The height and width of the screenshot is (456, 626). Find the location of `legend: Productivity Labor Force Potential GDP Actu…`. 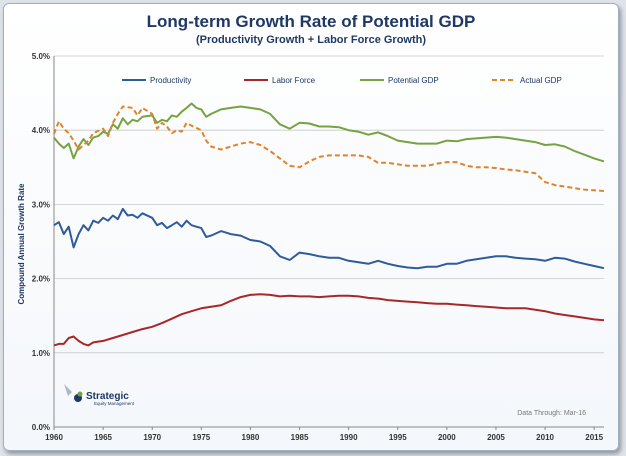

legend: Productivity Labor Force Potential GDP Actu… is located at coordinates (342, 80).